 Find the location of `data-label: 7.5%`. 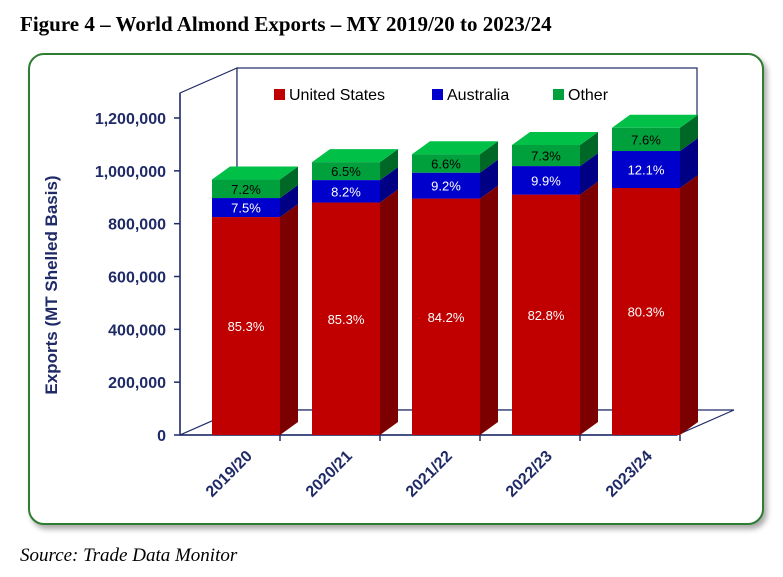

data-label: 7.5% is located at coordinates (246, 208).